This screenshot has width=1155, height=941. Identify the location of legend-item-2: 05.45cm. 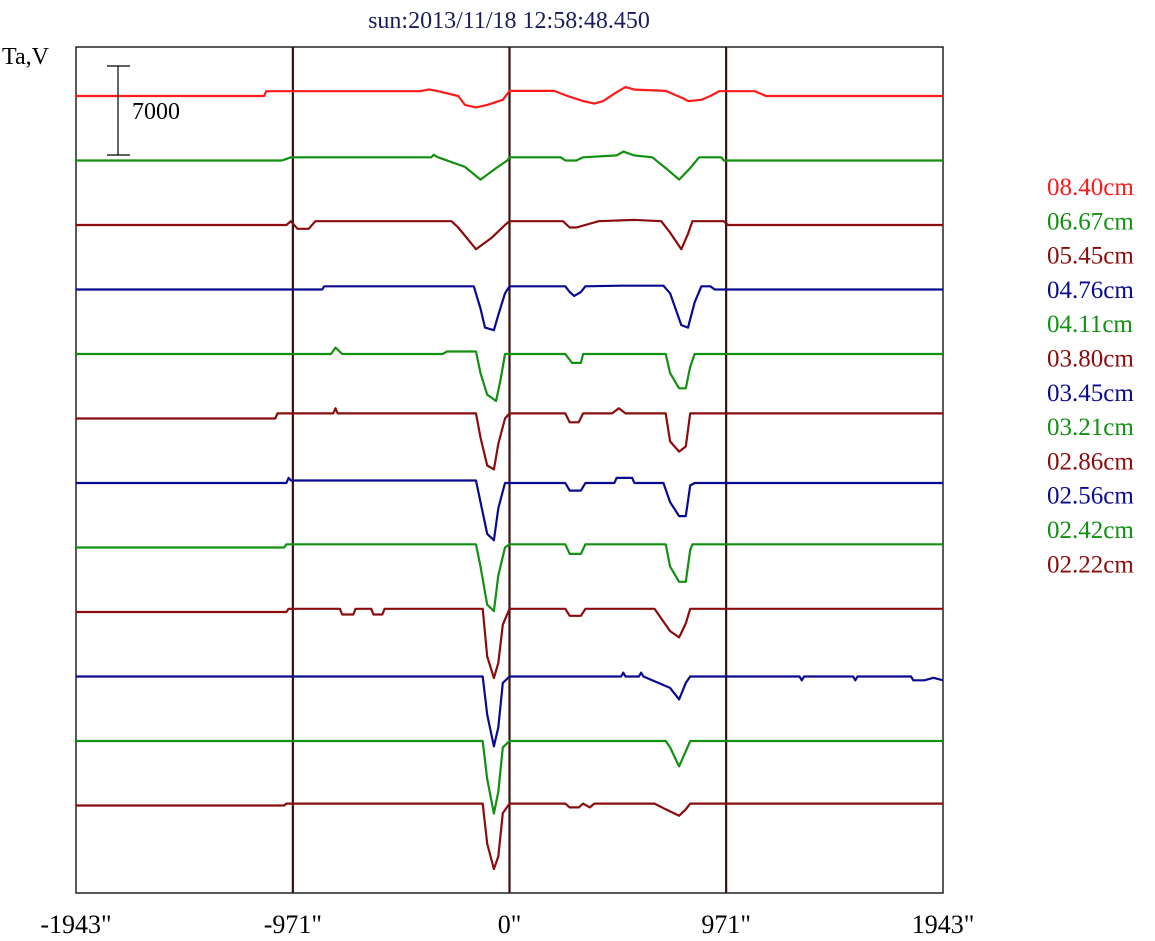
(1090, 256).